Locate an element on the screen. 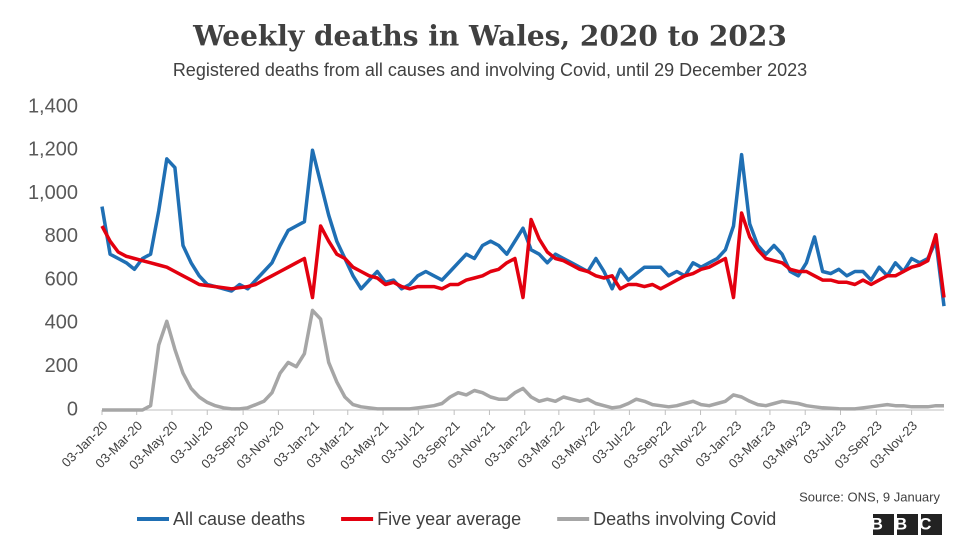 The image size is (957, 541). legend-label: Deaths involving Covid is located at coordinates (684, 519).